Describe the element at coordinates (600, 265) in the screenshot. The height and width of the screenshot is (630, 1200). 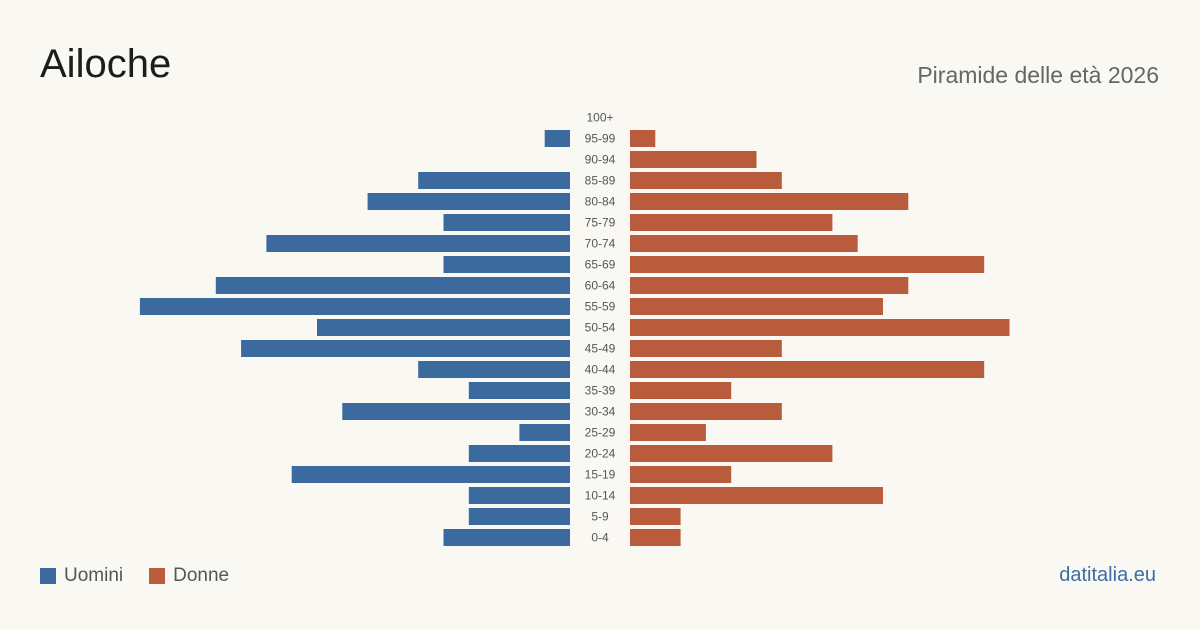
I see `age-label-65-69: 65-69` at that location.